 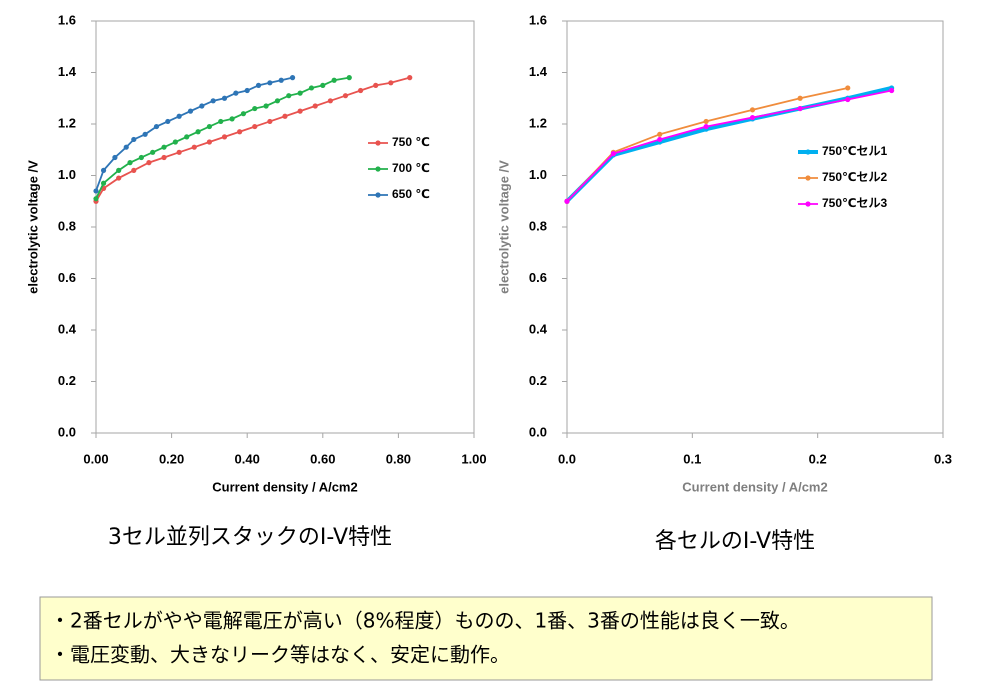 What do you see at coordinates (538, 225) in the screenshot?
I see `y-tick-label: 0.8` at bounding box center [538, 225].